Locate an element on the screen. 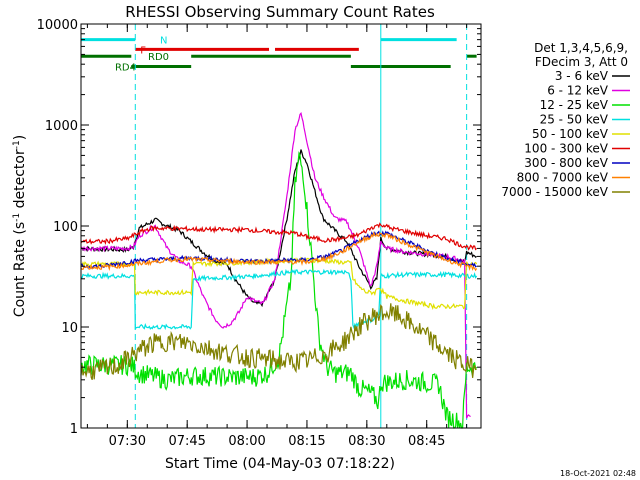  y-tick-label: 10 is located at coordinates (69, 328).